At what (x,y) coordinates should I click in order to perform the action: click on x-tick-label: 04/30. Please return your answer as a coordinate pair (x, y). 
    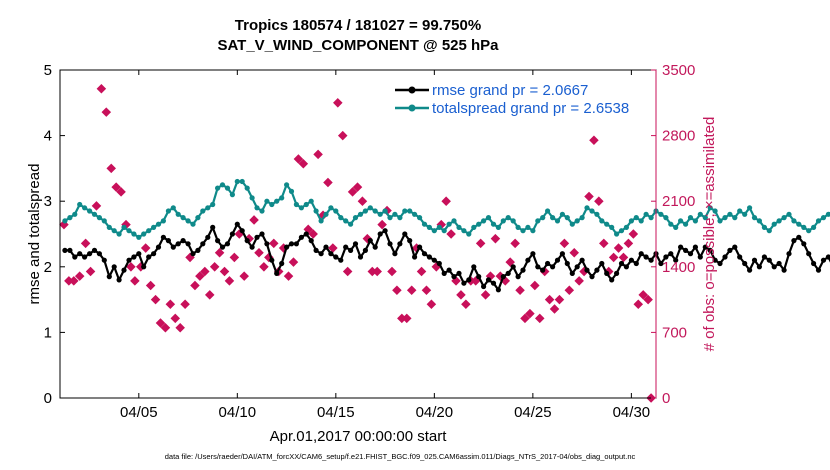
    Looking at the image, I should click on (632, 412).